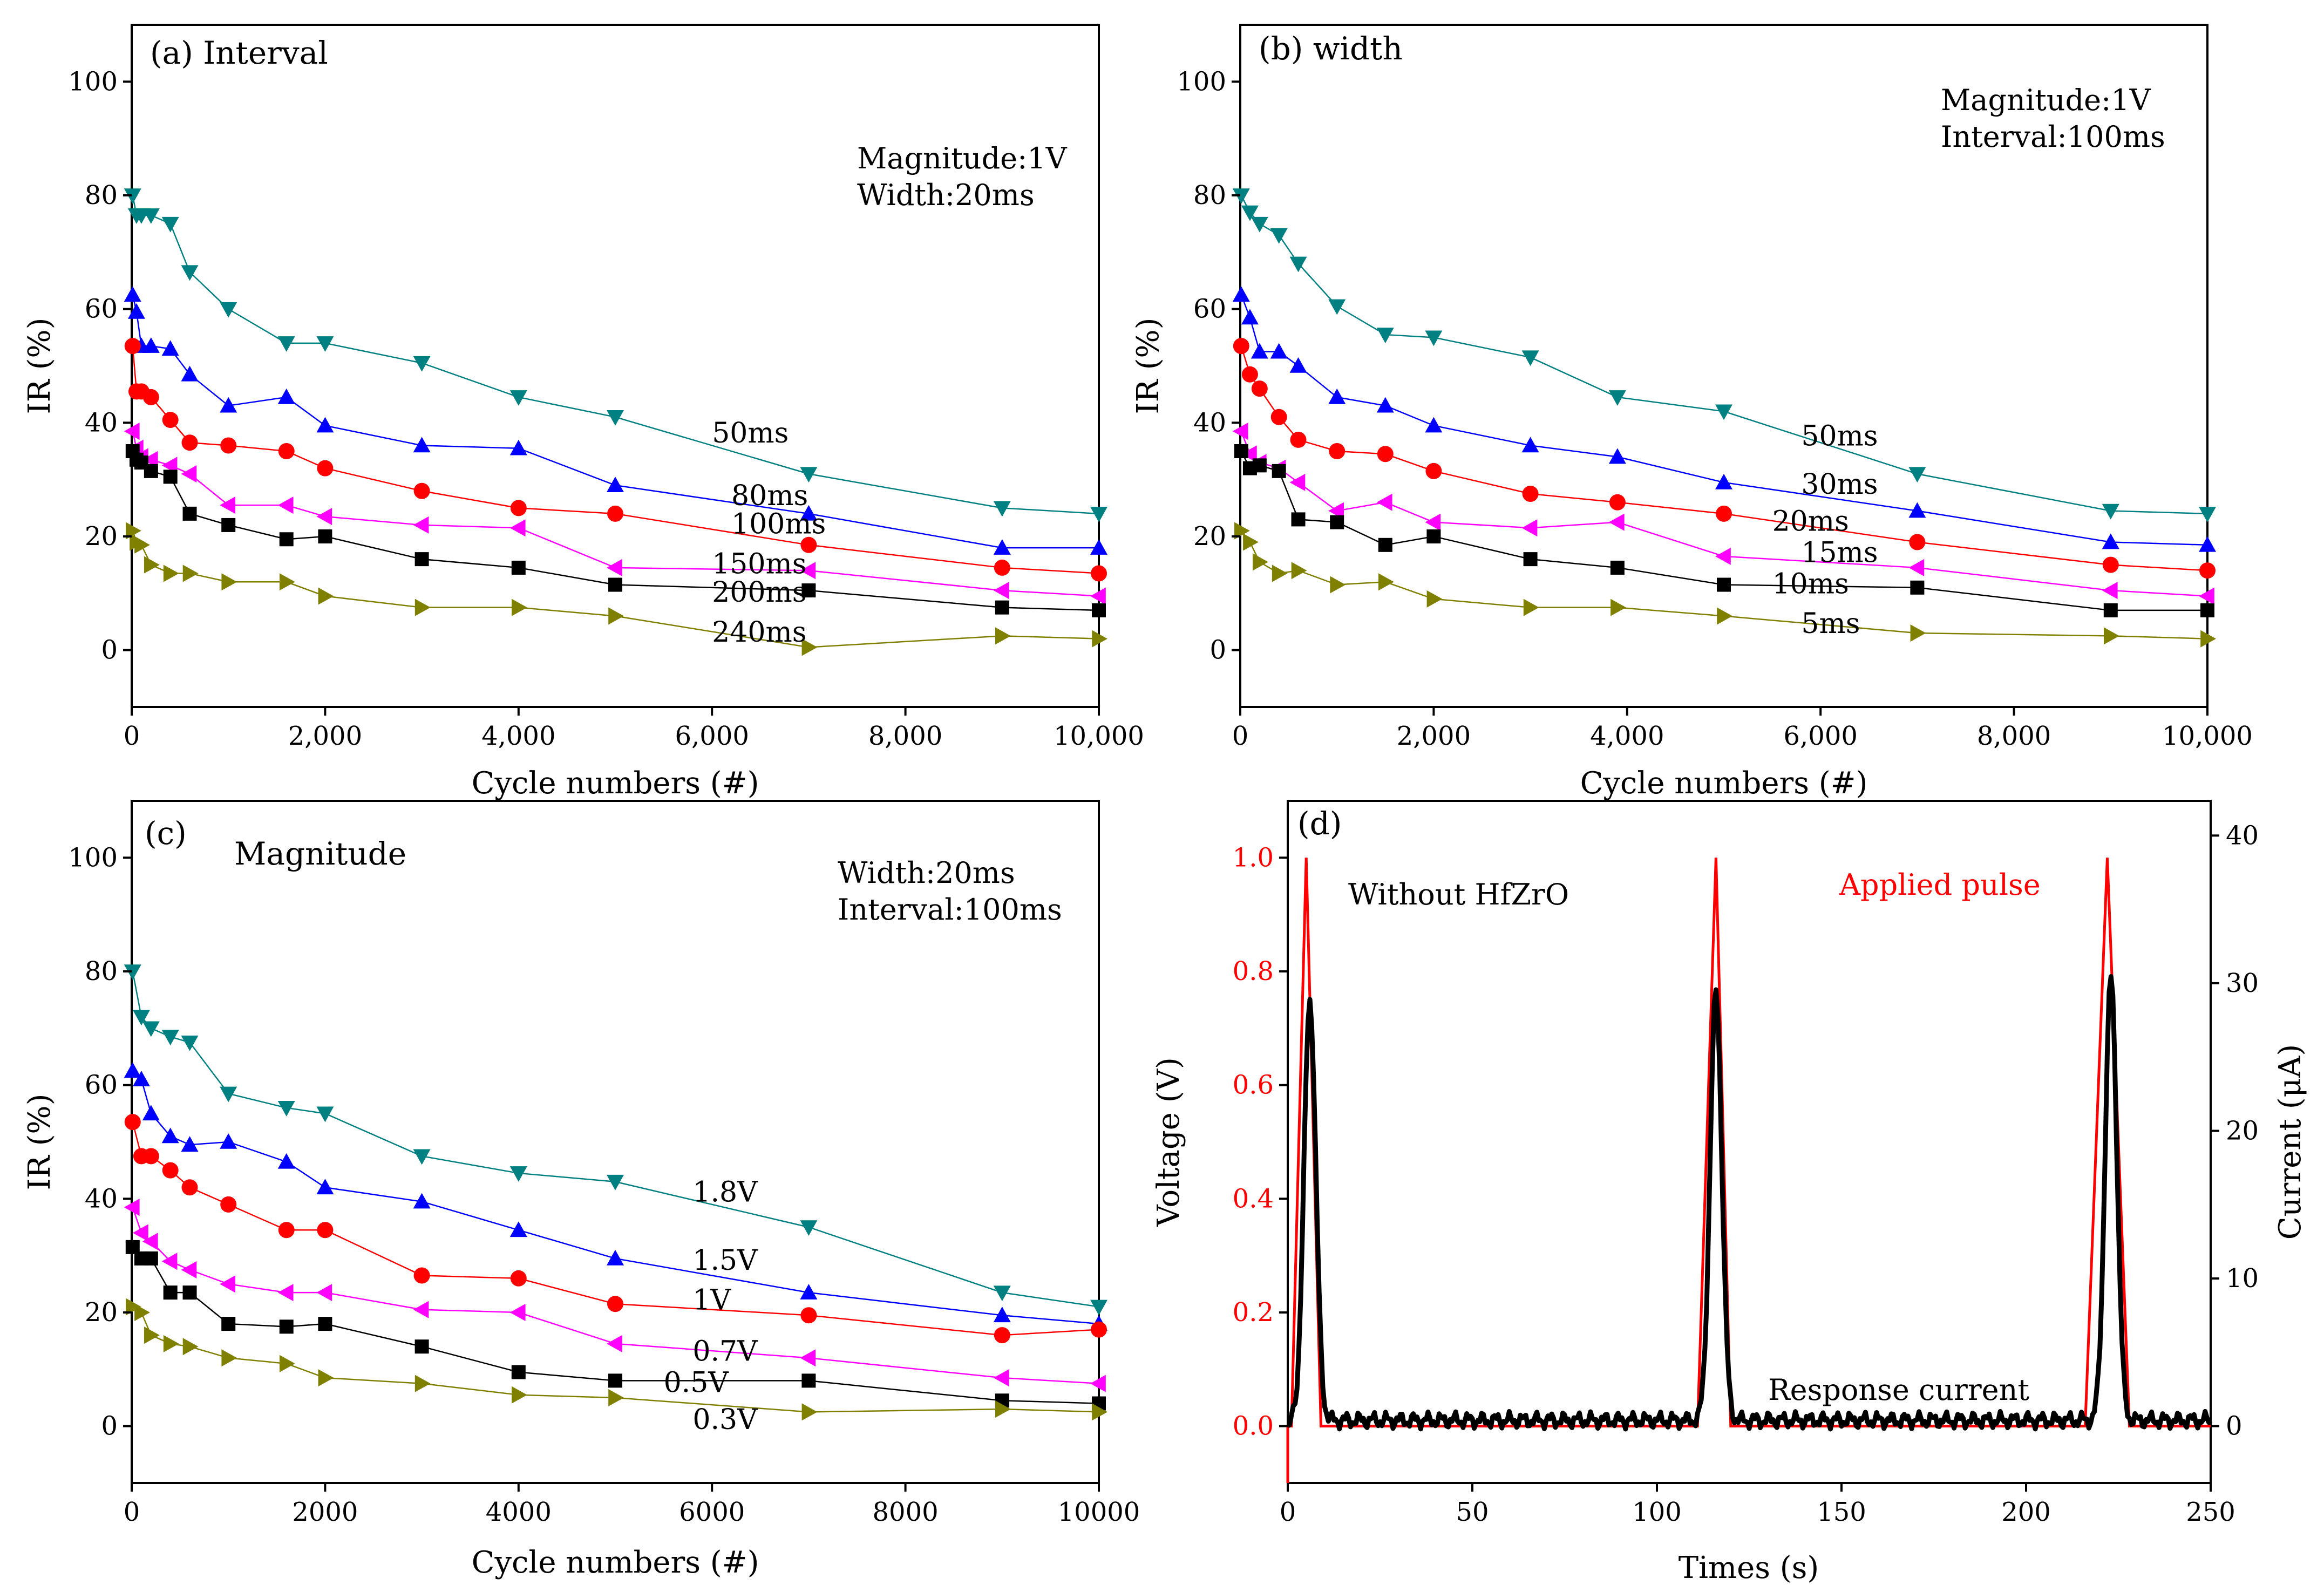 The image size is (2324, 1592). What do you see at coordinates (1899, 1390) in the screenshot?
I see `panel-d-text-response-current: Response current` at bounding box center [1899, 1390].